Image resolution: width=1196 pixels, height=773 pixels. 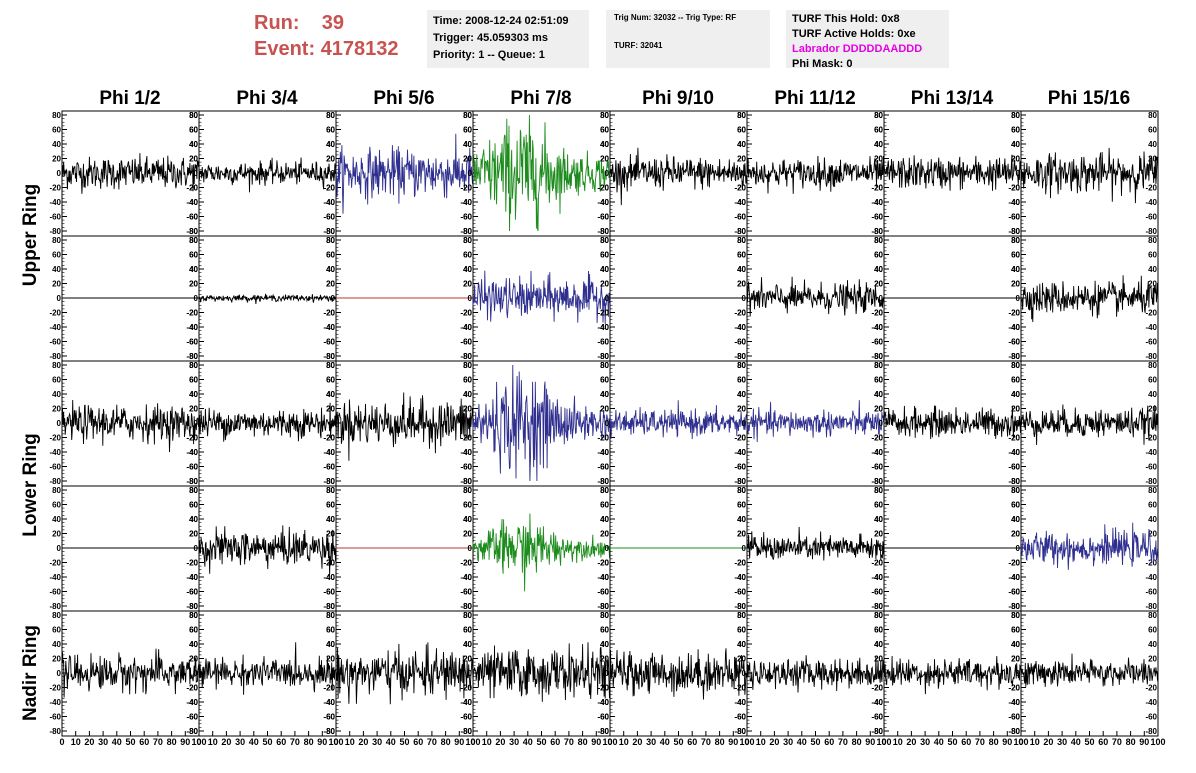 I want to click on x-tick-label: 60, so click(x=966, y=742).